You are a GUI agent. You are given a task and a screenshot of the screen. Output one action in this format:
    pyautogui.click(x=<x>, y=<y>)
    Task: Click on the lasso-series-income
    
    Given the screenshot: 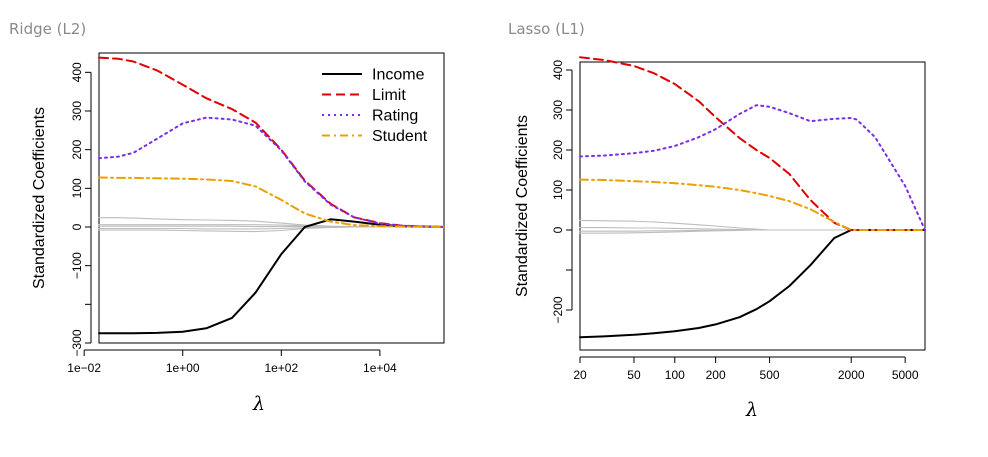 What is the action you would take?
    pyautogui.click(x=752, y=284)
    